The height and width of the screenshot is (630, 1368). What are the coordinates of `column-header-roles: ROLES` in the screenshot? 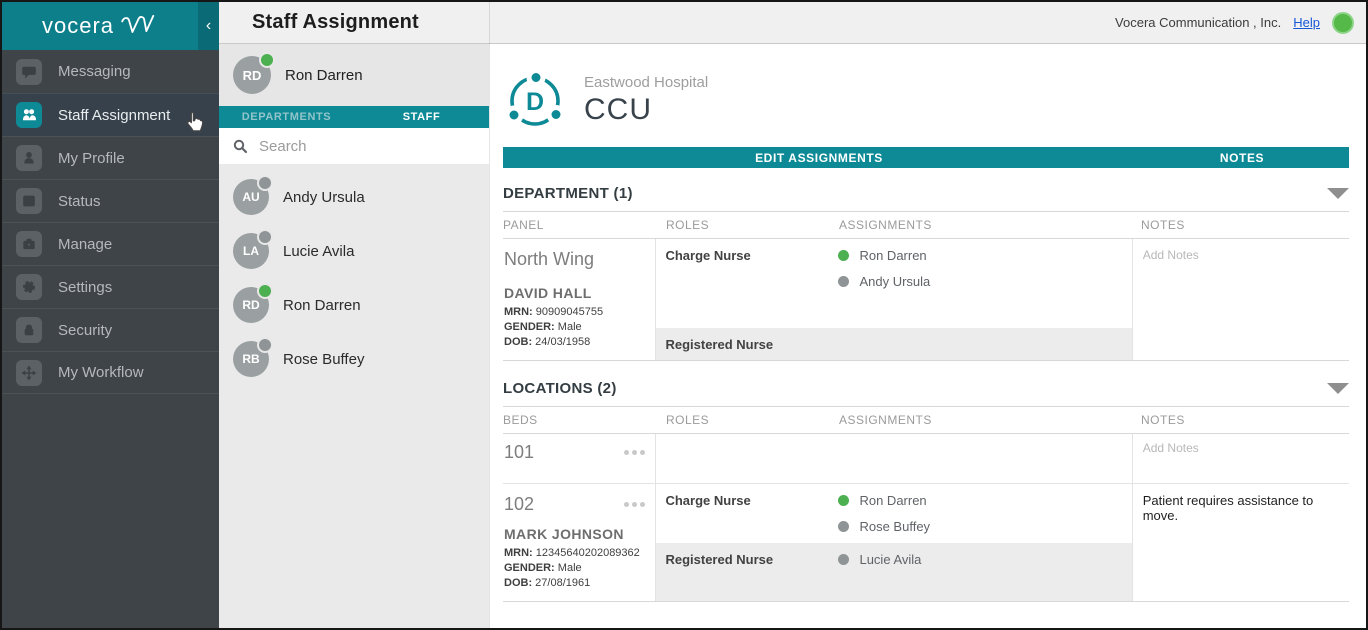 It's located at (688, 420).